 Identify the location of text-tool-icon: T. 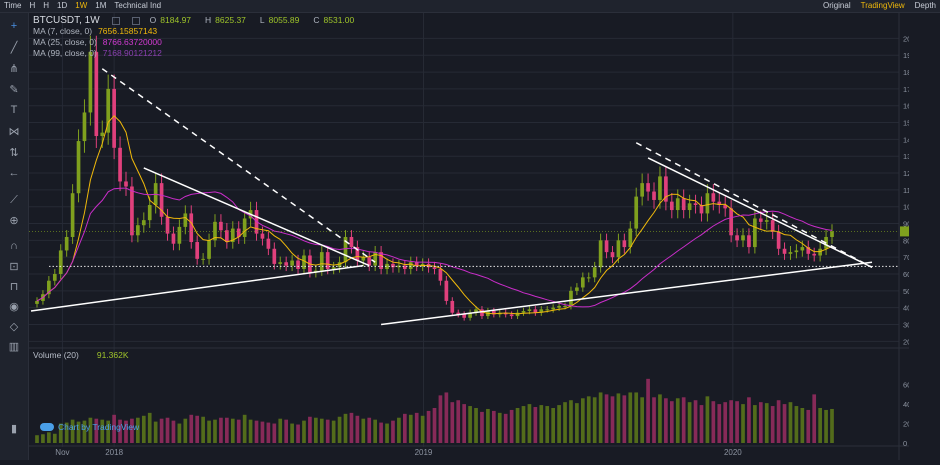
(14, 110).